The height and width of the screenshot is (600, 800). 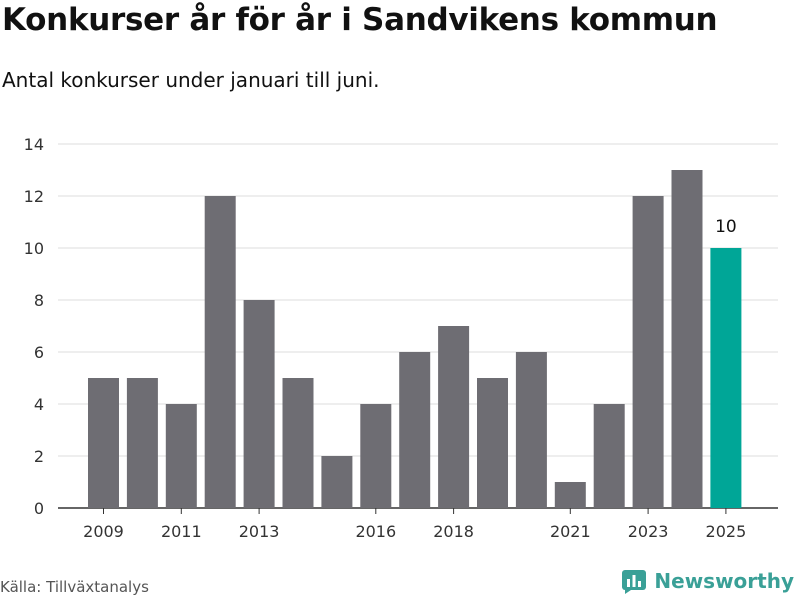 I want to click on bar-2019, so click(x=492, y=443).